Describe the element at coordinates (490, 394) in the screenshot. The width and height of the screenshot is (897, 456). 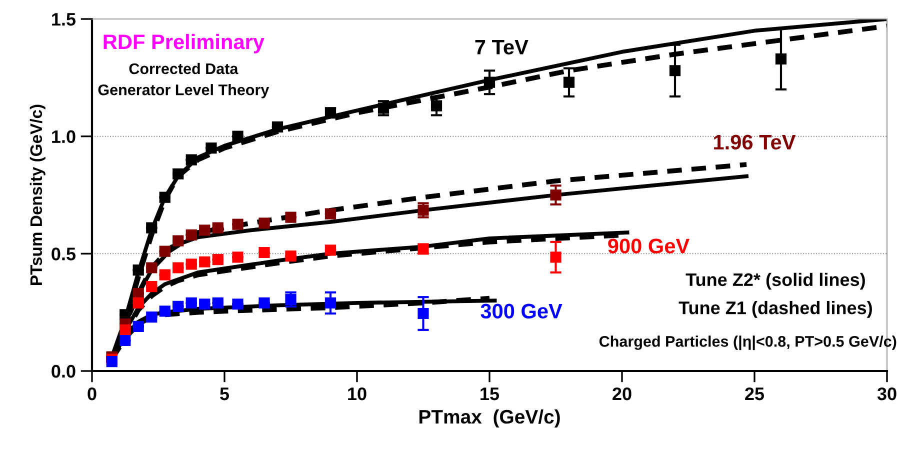
I see `x-tick-label: 15` at that location.